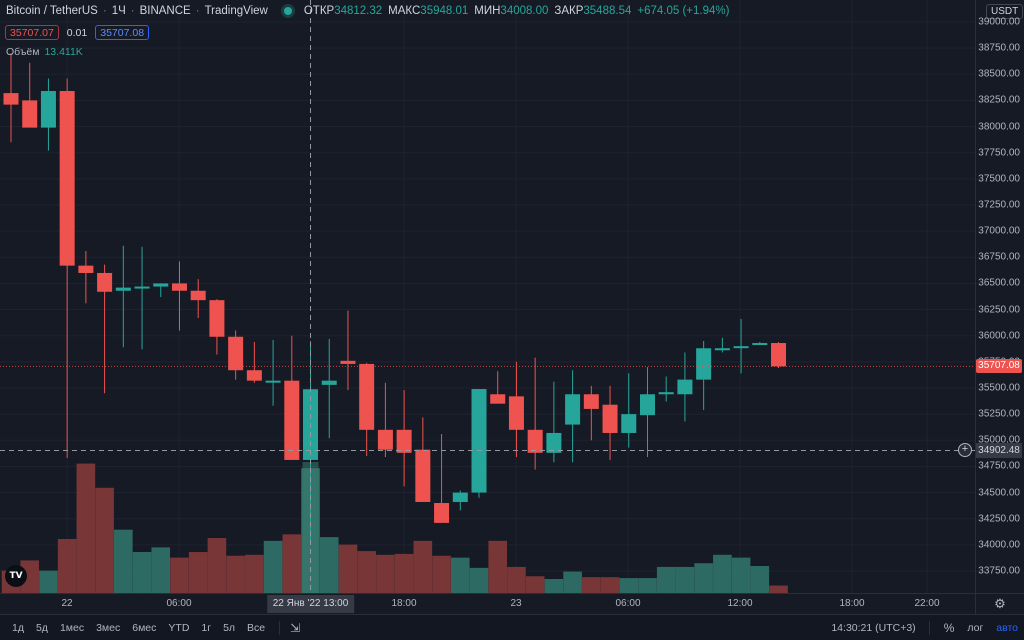 The width and height of the screenshot is (1024, 640). What do you see at coordinates (999, 179) in the screenshot?
I see `price-tick: 37500.00` at bounding box center [999, 179].